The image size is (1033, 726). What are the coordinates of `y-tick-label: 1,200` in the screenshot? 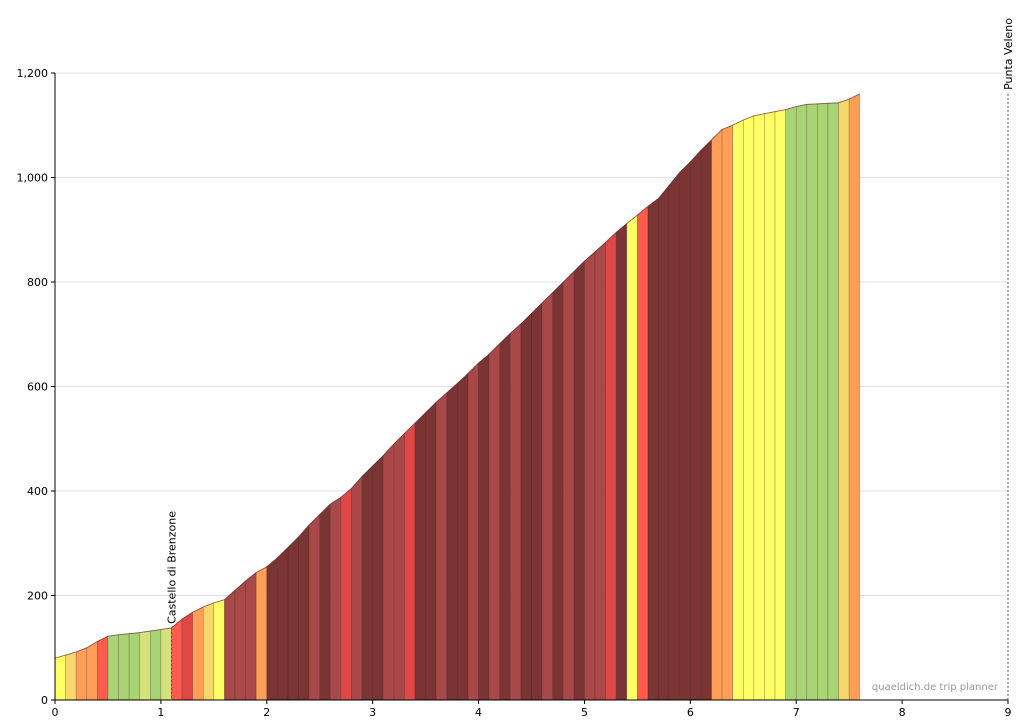 It's located at (33, 73).